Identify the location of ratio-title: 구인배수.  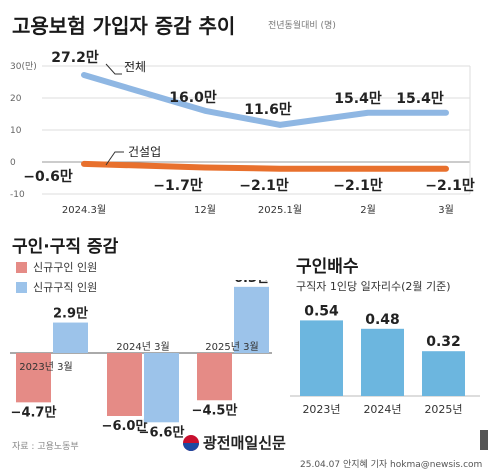
(327, 267).